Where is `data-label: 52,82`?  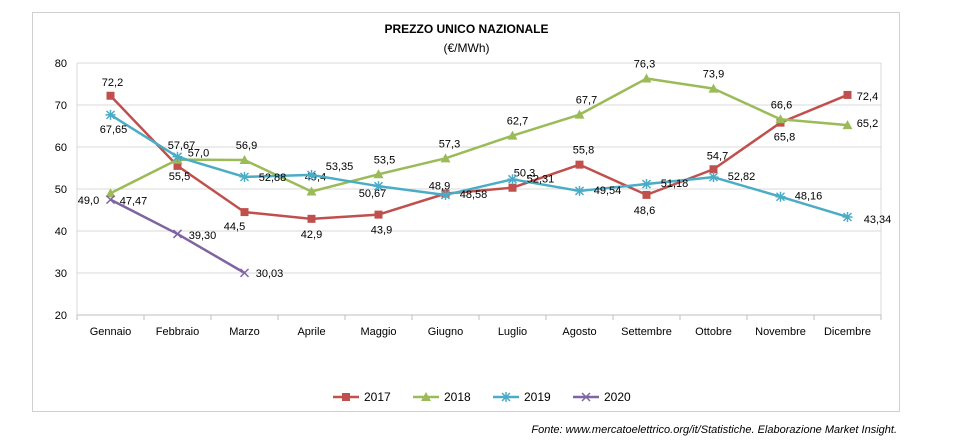 data-label: 52,82 is located at coordinates (742, 177).